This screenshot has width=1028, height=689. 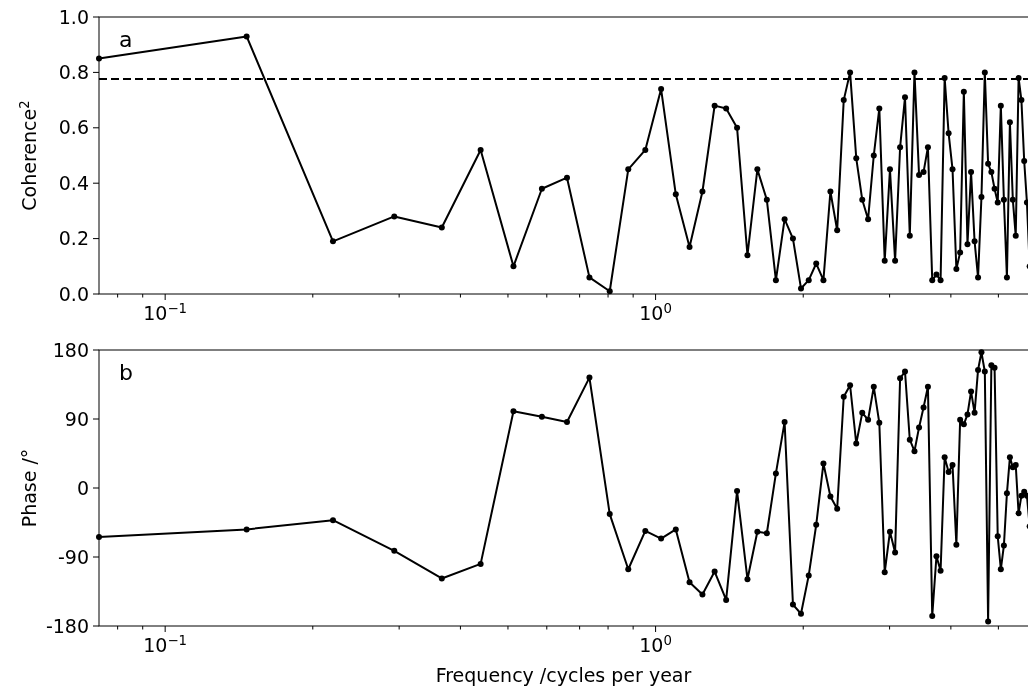 I want to click on y-tick-label: 180, so click(x=70, y=349).